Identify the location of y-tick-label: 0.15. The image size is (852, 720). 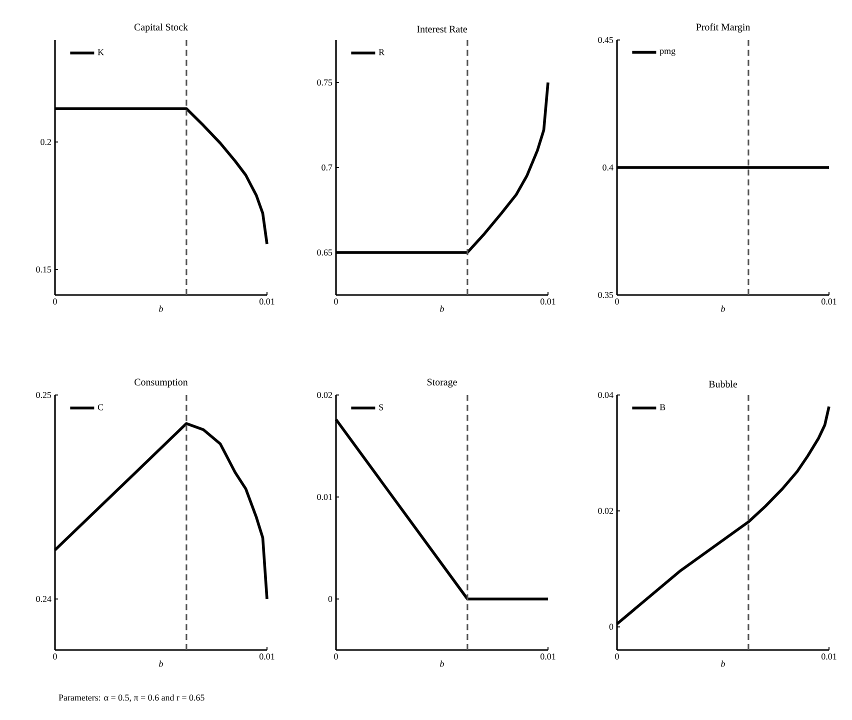
(44, 269).